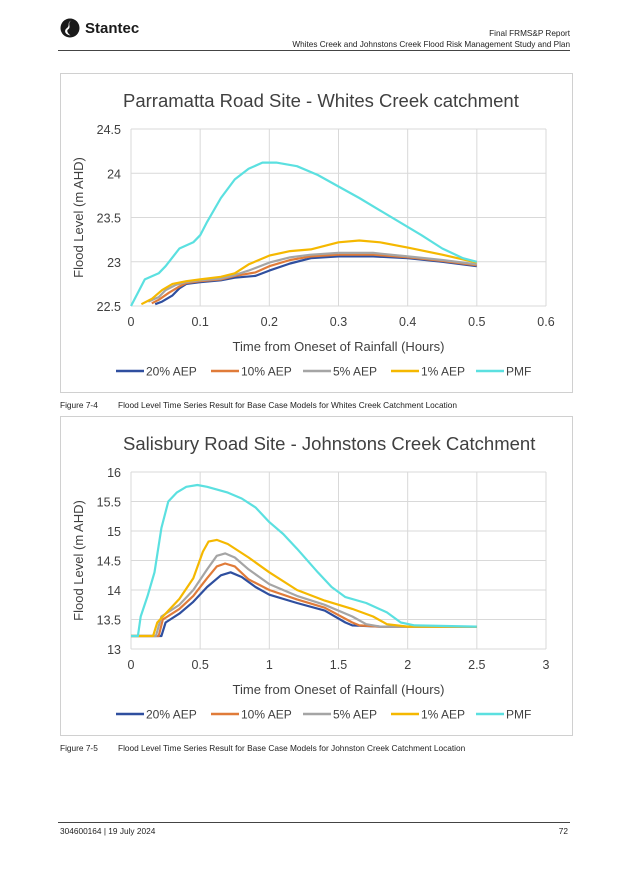 This screenshot has height=888, width=628. What do you see at coordinates (114, 473) in the screenshot?
I see `y-tick-label: 16` at bounding box center [114, 473].